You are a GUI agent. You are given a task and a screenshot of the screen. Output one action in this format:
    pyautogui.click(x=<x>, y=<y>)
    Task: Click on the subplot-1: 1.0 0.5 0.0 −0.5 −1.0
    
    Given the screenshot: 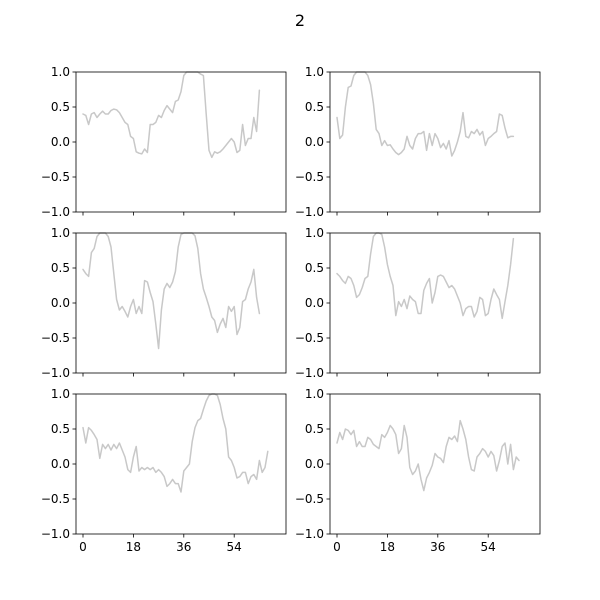 What is the action you would take?
    pyautogui.click(x=164, y=142)
    